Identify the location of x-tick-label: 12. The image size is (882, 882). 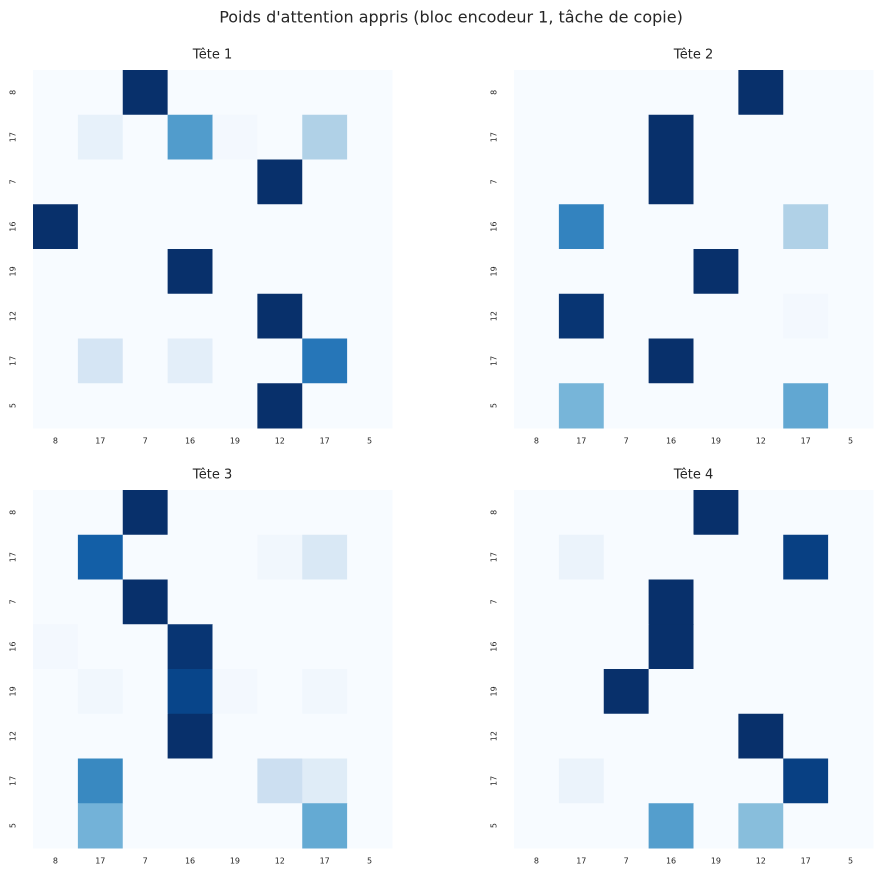
(761, 441).